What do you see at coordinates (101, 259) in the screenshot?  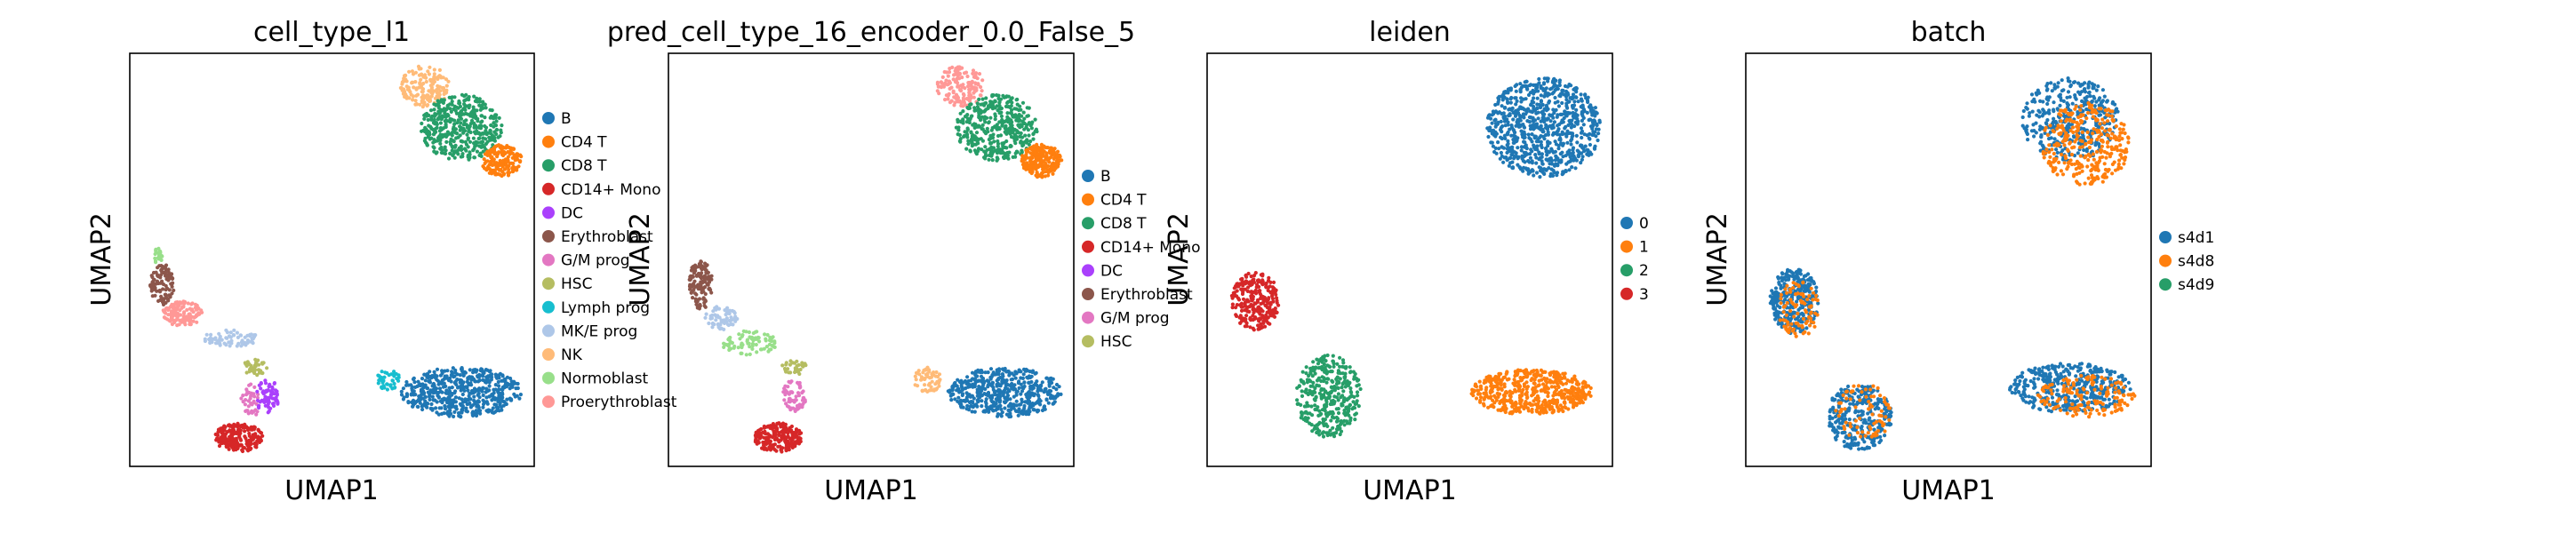 I see `y-axis-label: UMAP2` at bounding box center [101, 259].